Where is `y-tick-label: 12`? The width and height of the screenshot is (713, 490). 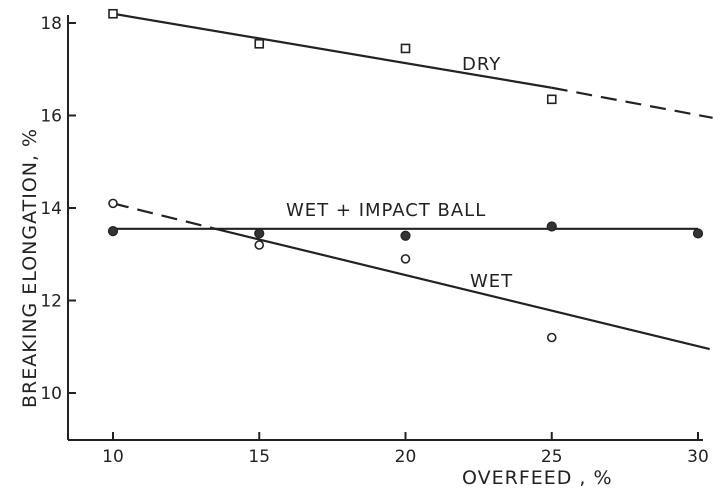
y-tick-label: 12 is located at coordinates (51, 302).